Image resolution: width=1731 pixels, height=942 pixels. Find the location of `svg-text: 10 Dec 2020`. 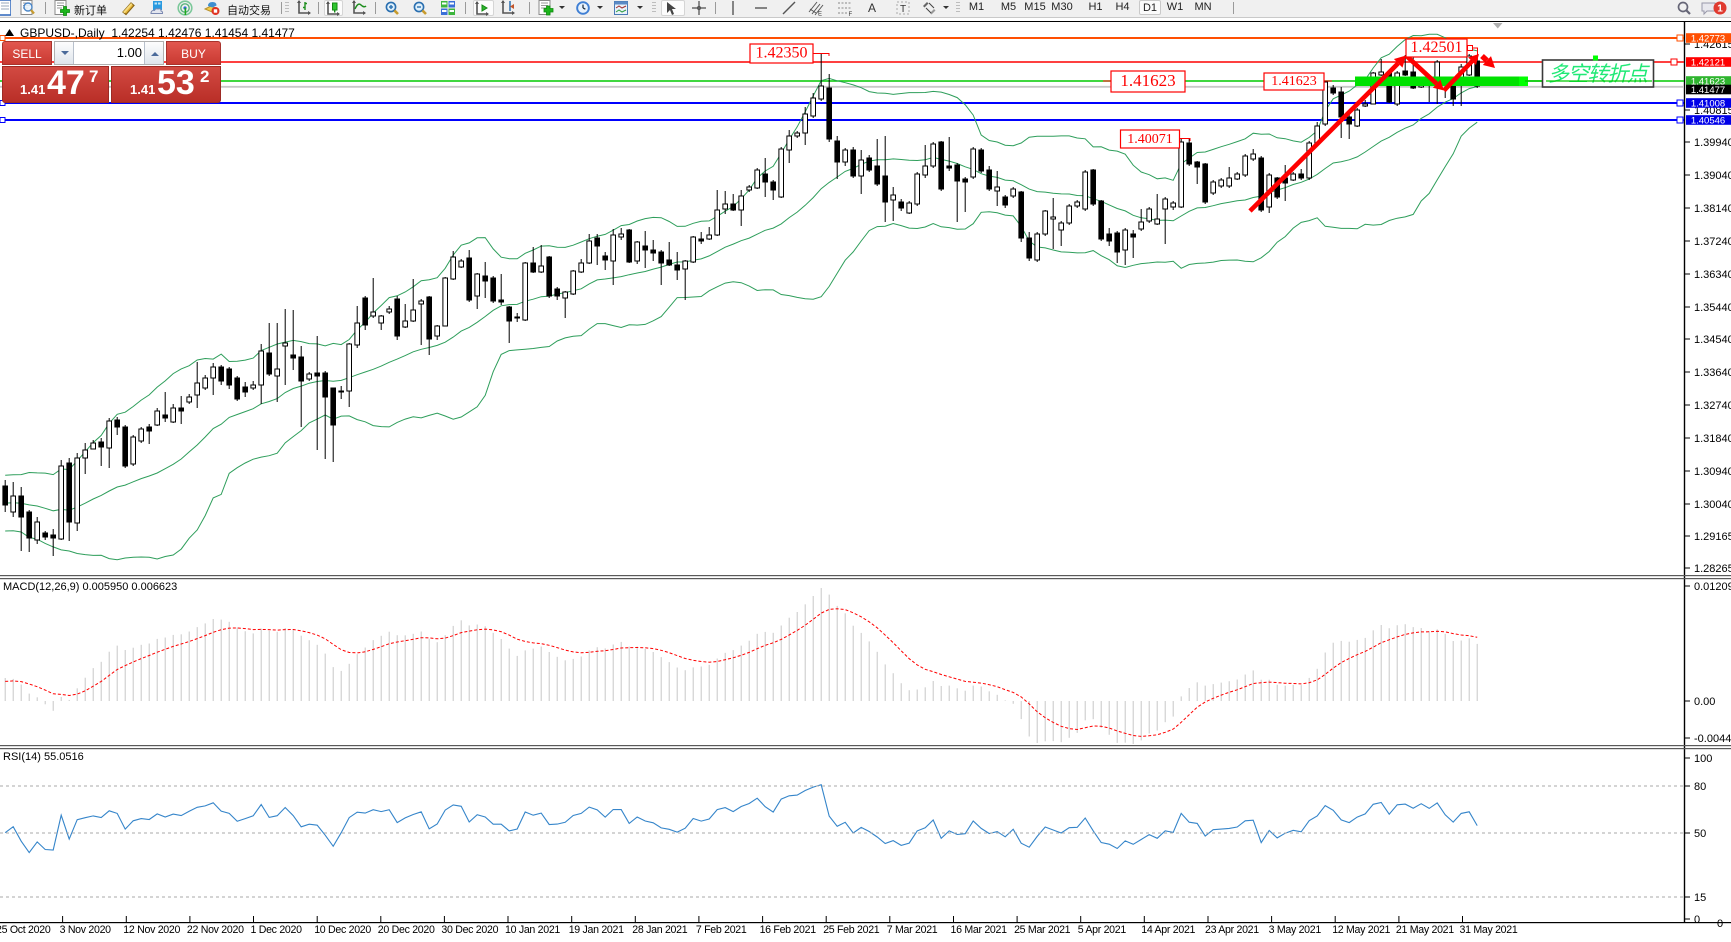

svg-text: 10 Dec 2020 is located at coordinates (342, 930).